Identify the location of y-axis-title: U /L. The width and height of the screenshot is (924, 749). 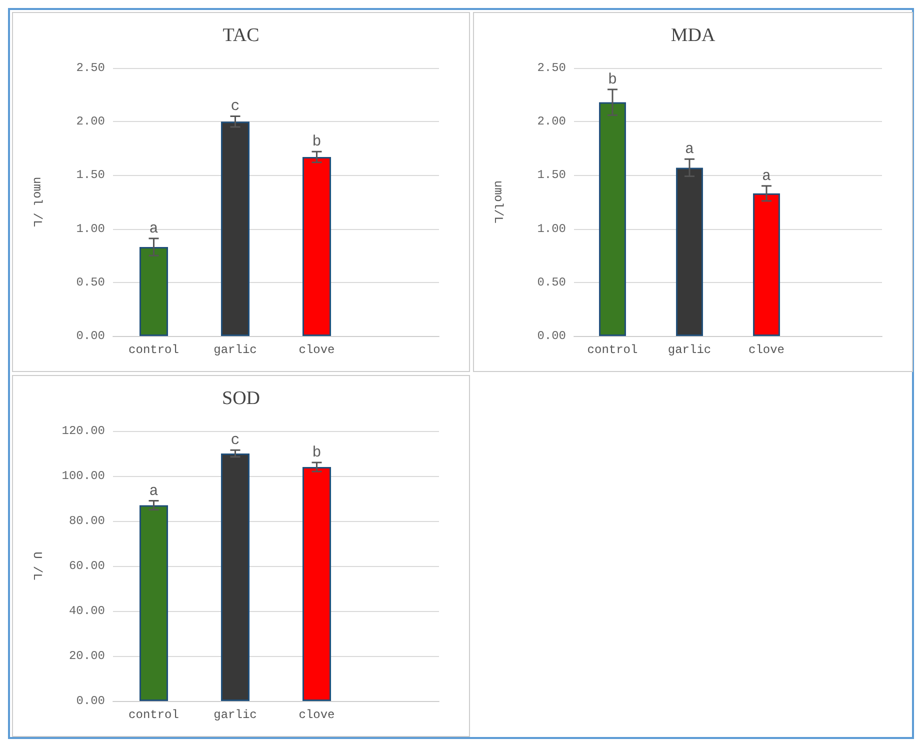
(37, 566).